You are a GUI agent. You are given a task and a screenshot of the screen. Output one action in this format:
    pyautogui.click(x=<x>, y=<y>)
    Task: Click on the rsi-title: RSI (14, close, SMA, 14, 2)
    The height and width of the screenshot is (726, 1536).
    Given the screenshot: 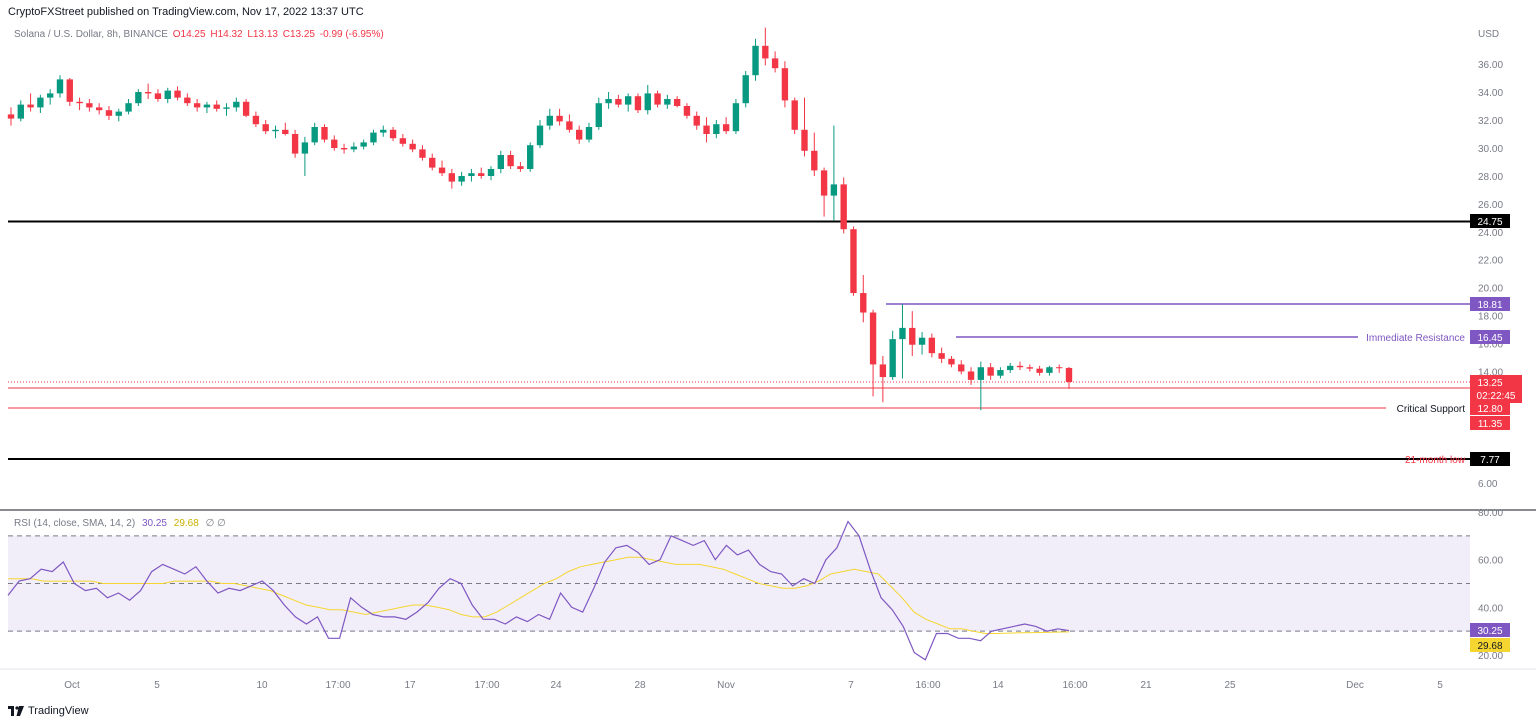 What is the action you would take?
    pyautogui.click(x=75, y=523)
    